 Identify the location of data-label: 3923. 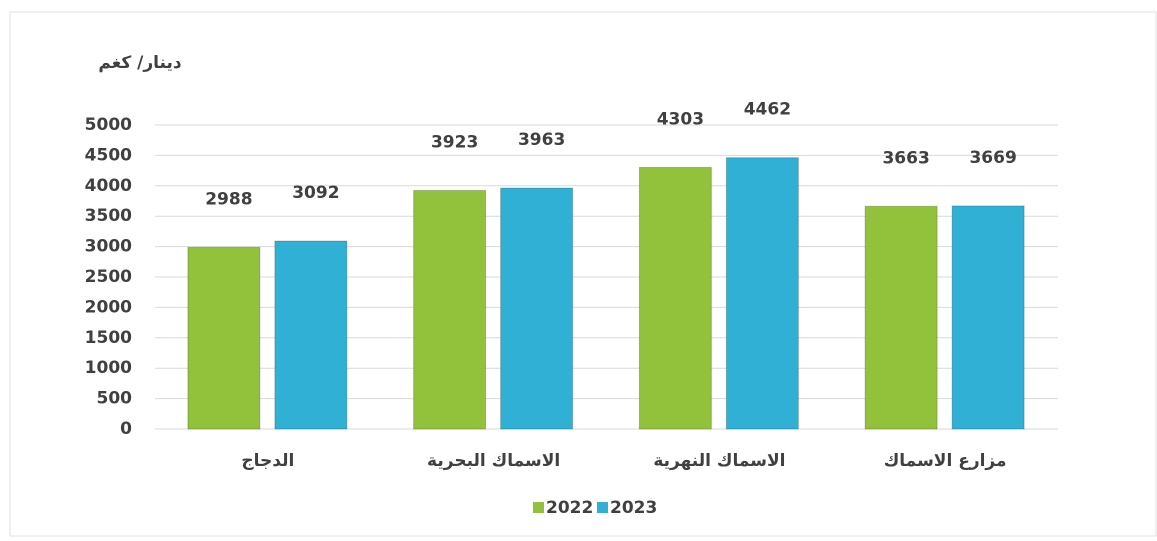
(454, 142).